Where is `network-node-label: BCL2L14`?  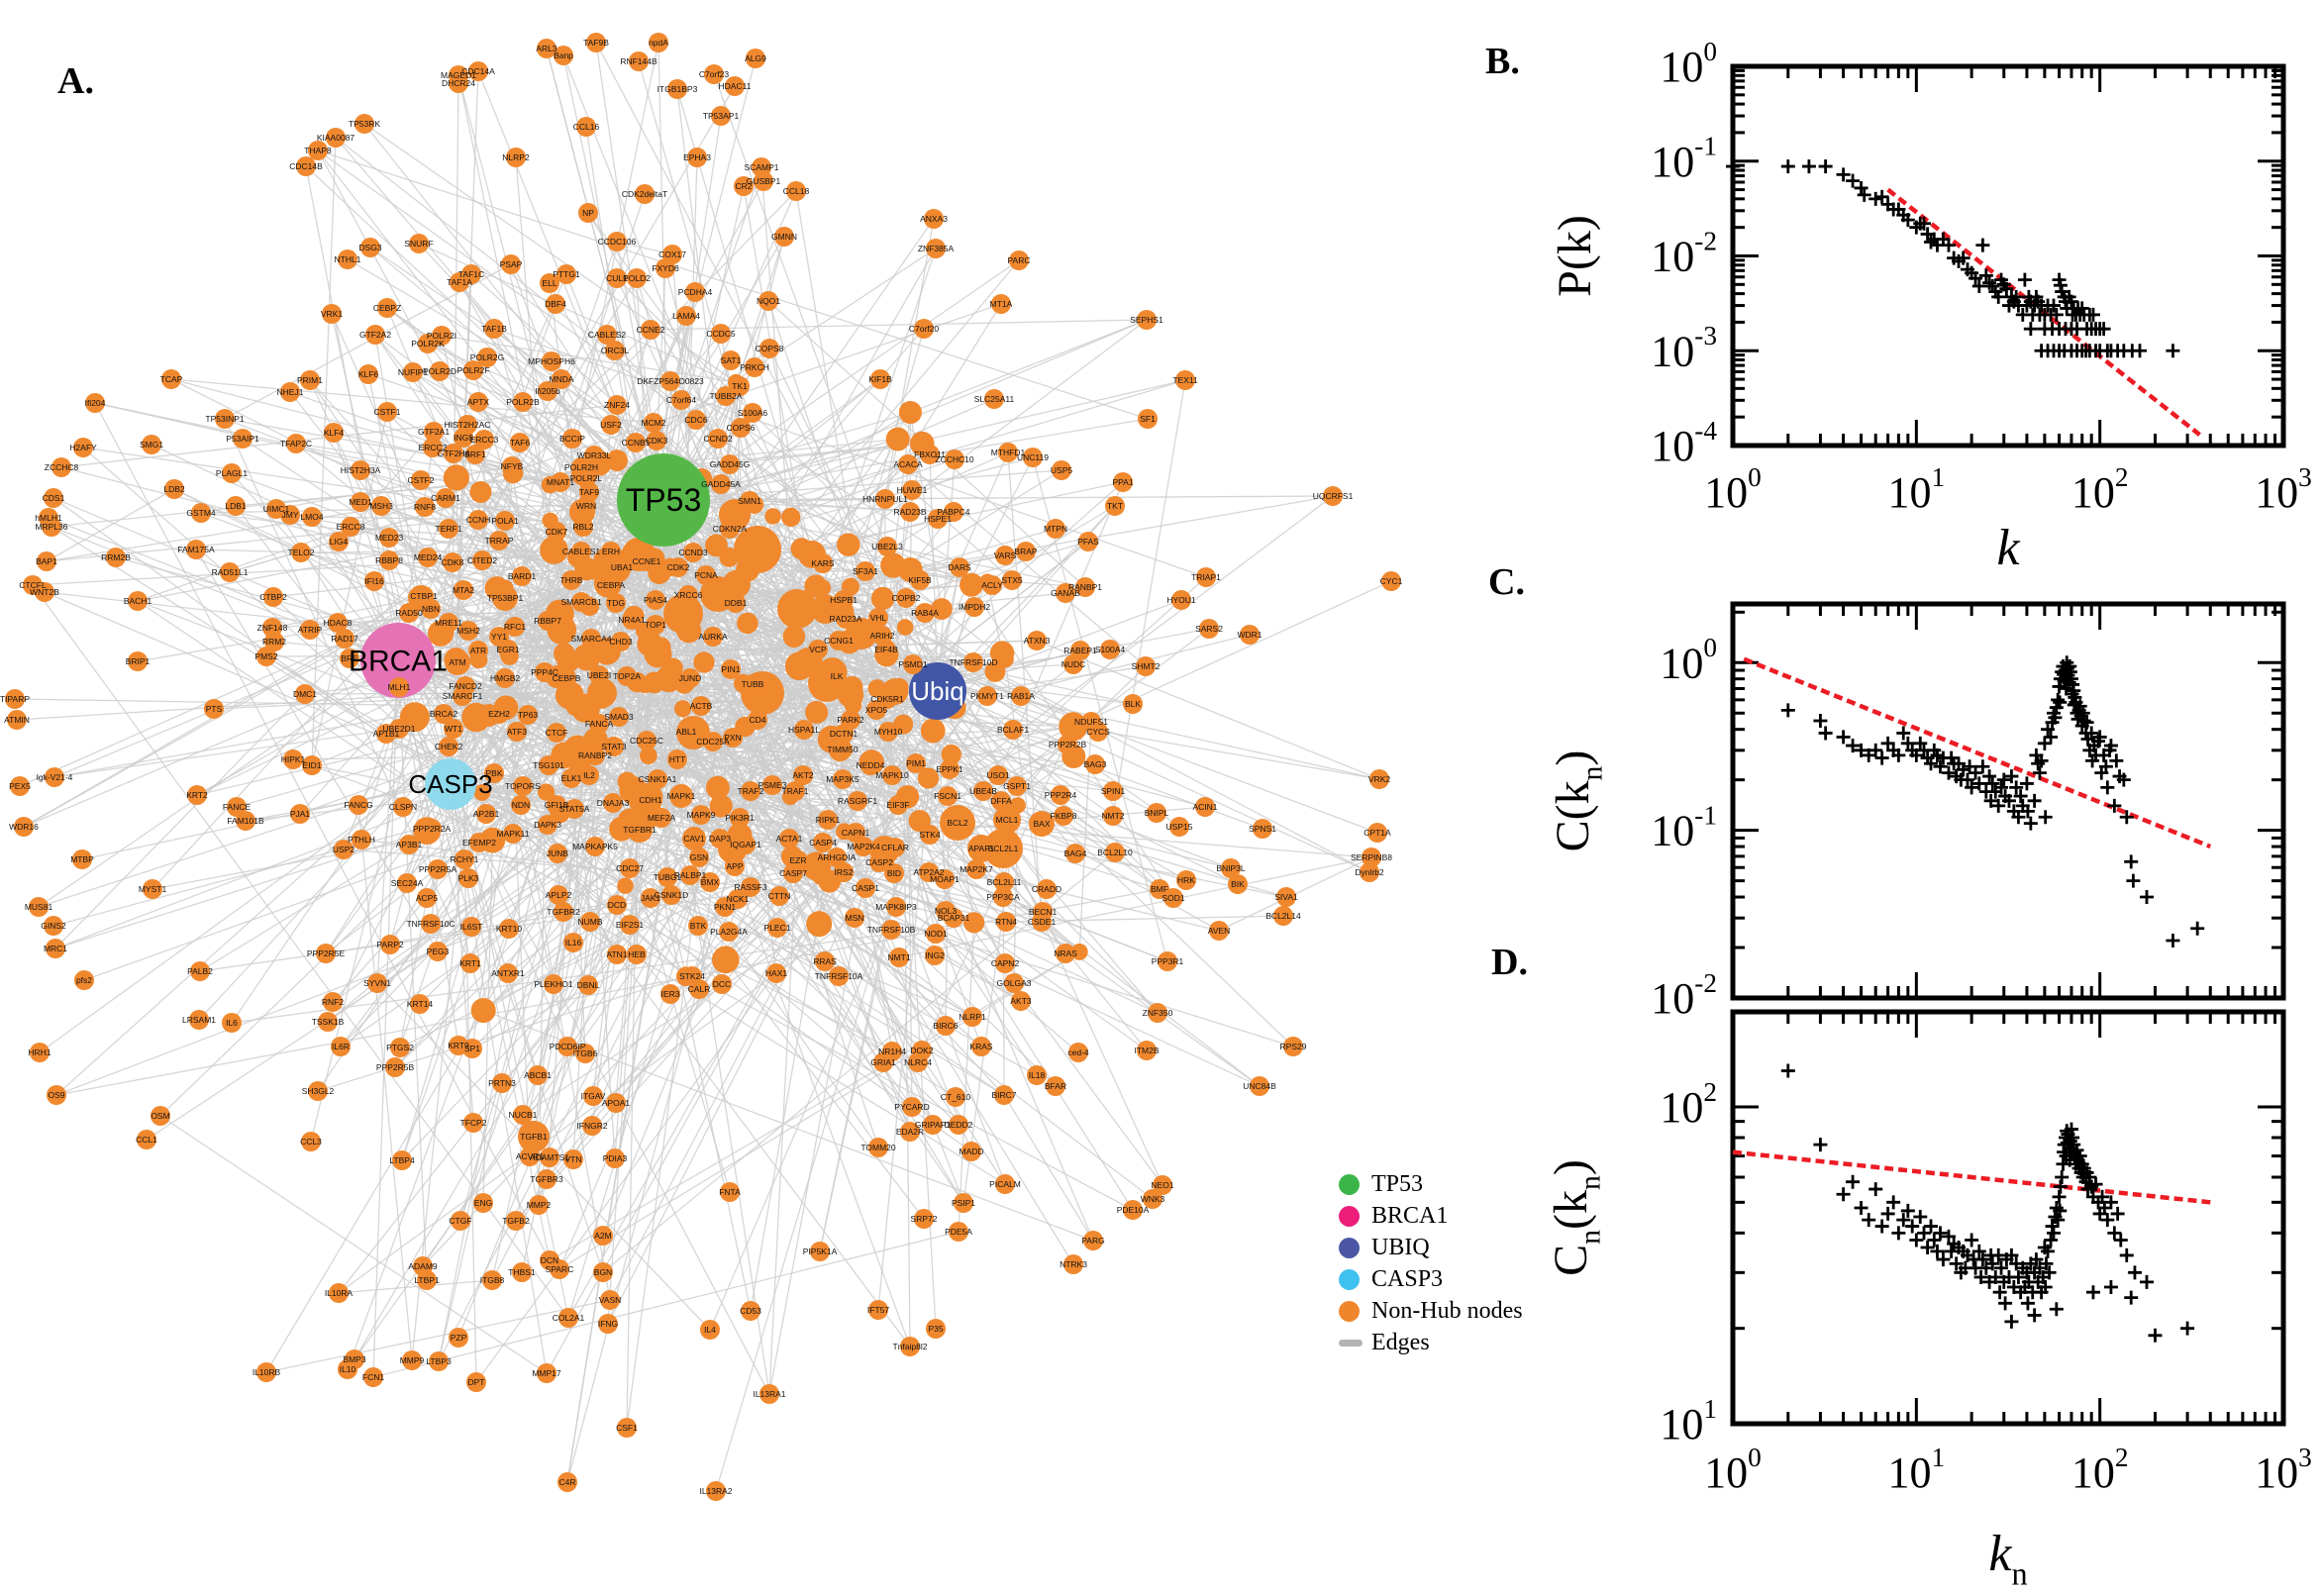
network-node-label: BCL2L14 is located at coordinates (1283, 916).